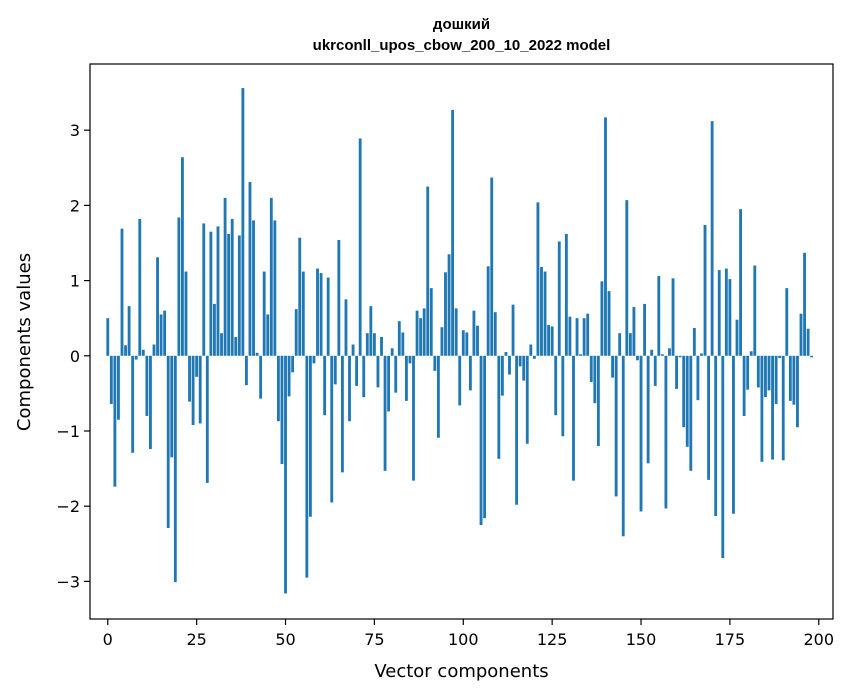 The width and height of the screenshot is (847, 696). Describe the element at coordinates (552, 639) in the screenshot. I see `x-tick-label: 125` at that location.